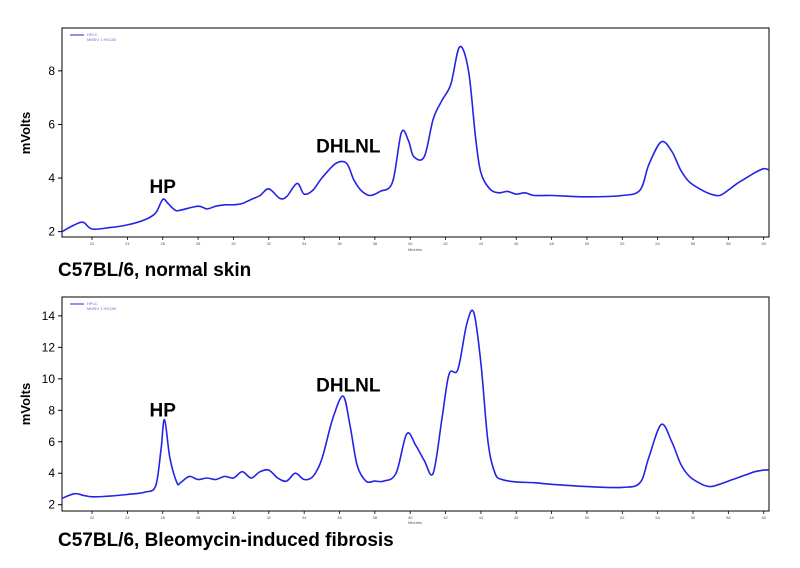 This screenshot has height=568, width=800. What do you see at coordinates (49, 347) in the screenshot?
I see `y-tick-label: 12` at bounding box center [49, 347].